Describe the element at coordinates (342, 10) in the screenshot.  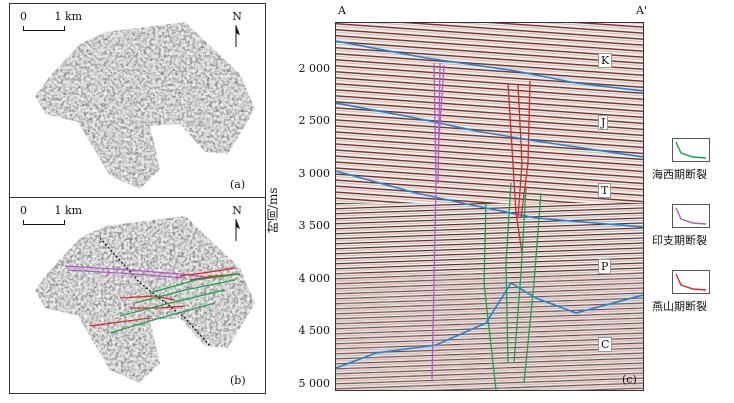
I see `section-start-label: A` at that location.